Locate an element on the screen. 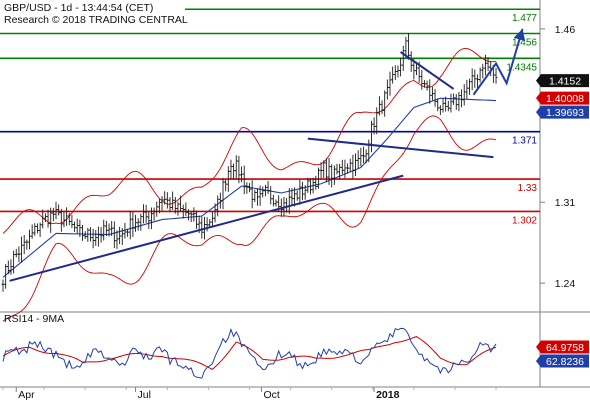 Image resolution: width=590 pixels, height=405 pixels. x-tick-label: Oct is located at coordinates (271, 394).